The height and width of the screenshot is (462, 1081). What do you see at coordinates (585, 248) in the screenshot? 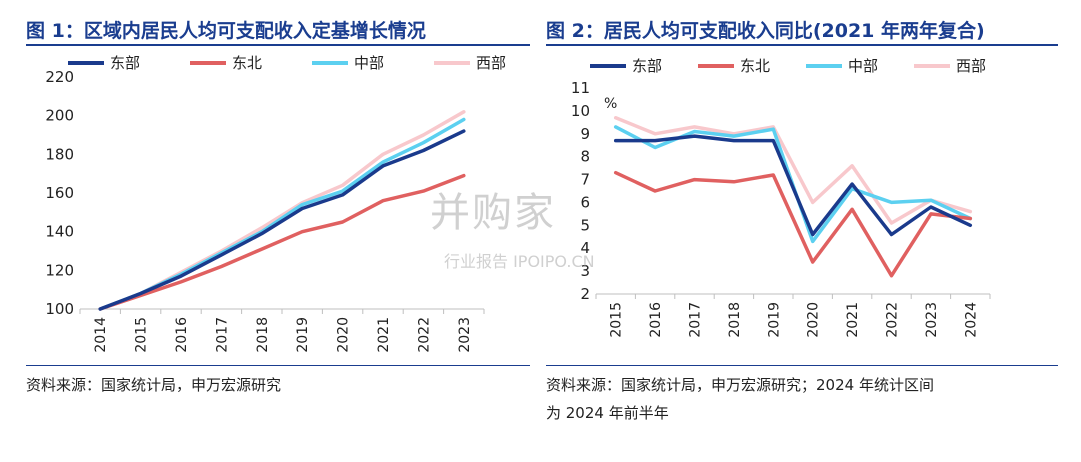
I see `y-tick-label: 4` at bounding box center [585, 248].